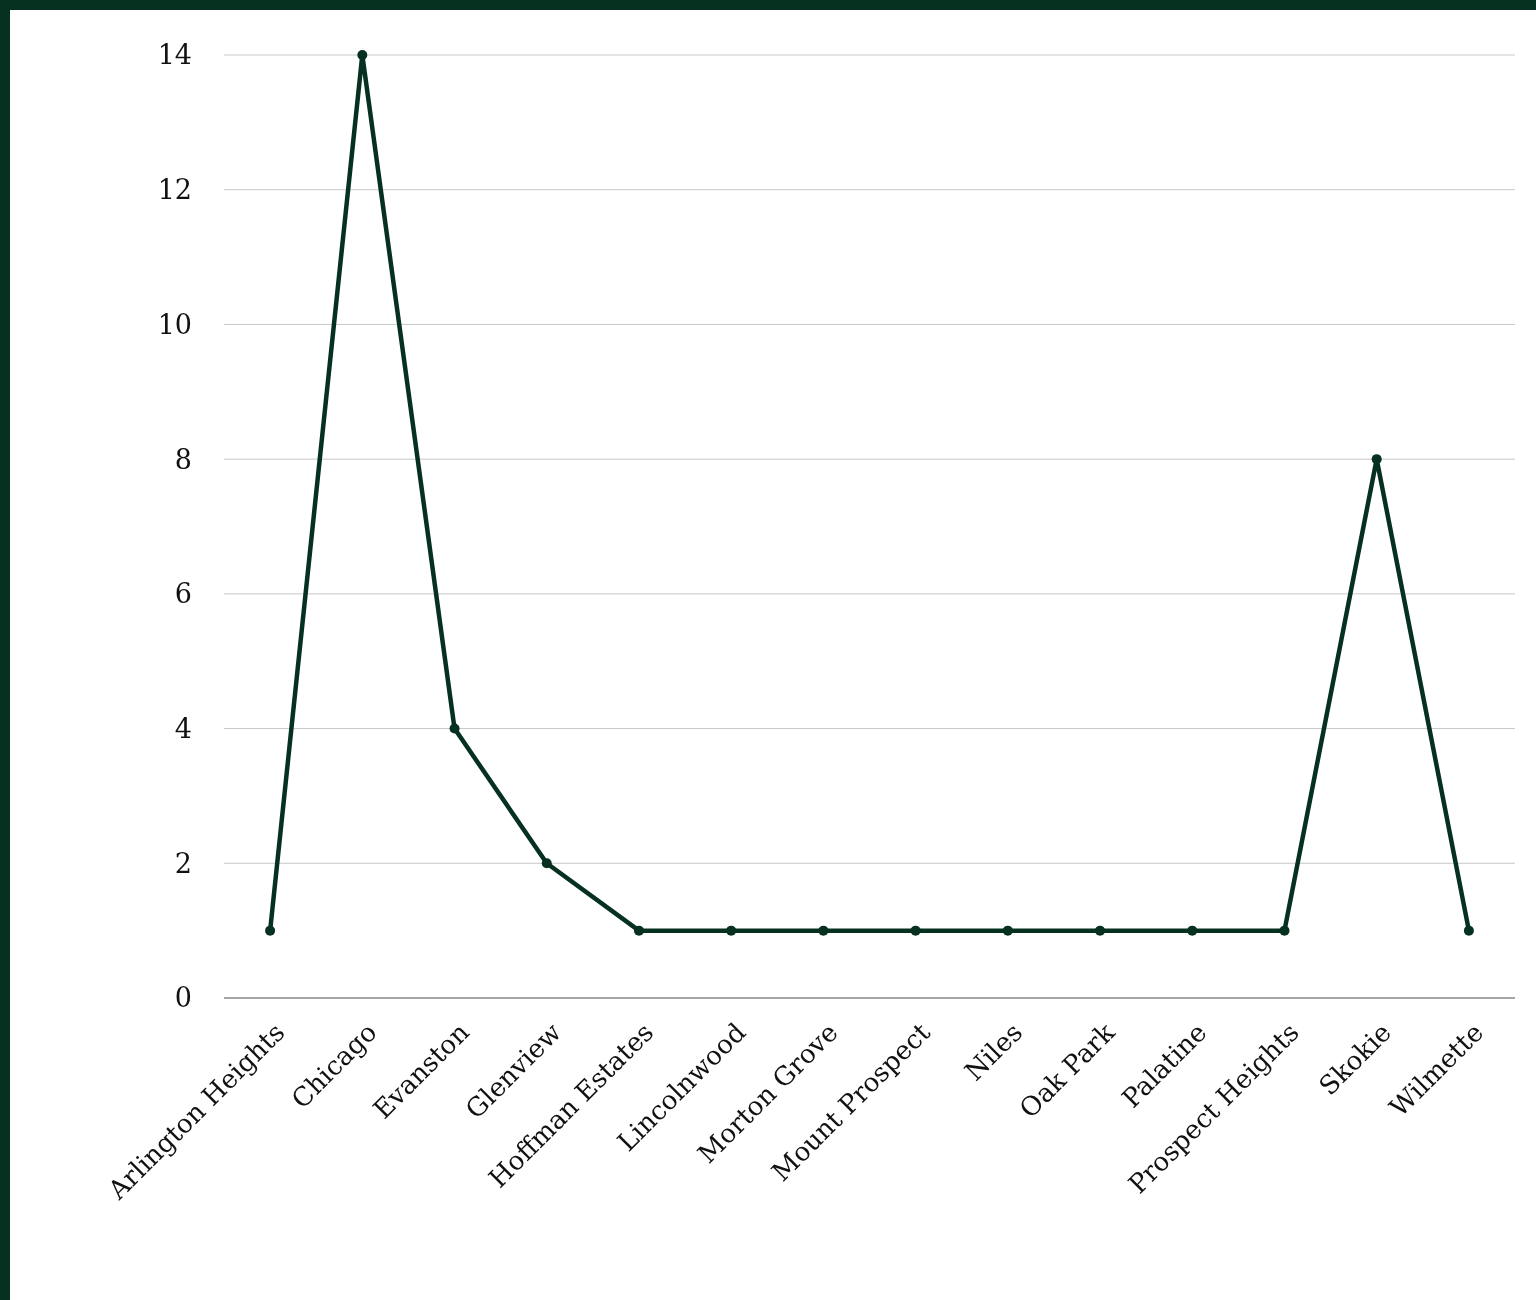 The height and width of the screenshot is (1300, 1536). Describe the element at coordinates (183, 863) in the screenshot. I see `y-tick-label: 2` at that location.